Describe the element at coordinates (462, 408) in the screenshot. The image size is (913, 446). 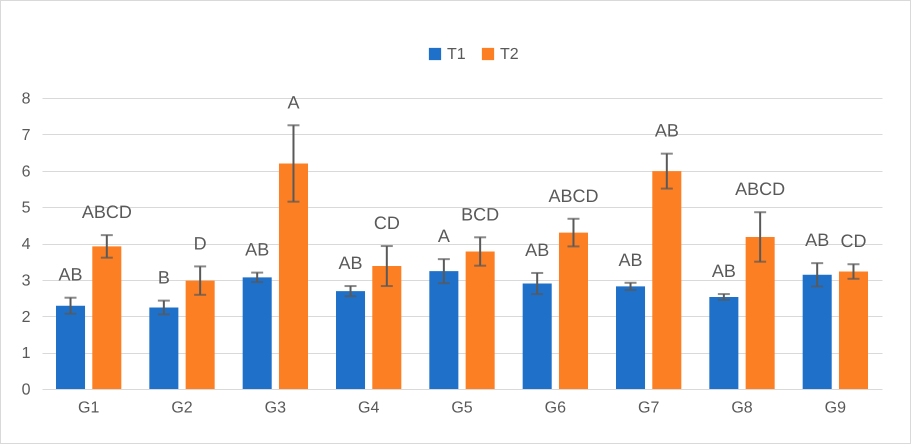
I see `x-tick-label: G5` at that location.